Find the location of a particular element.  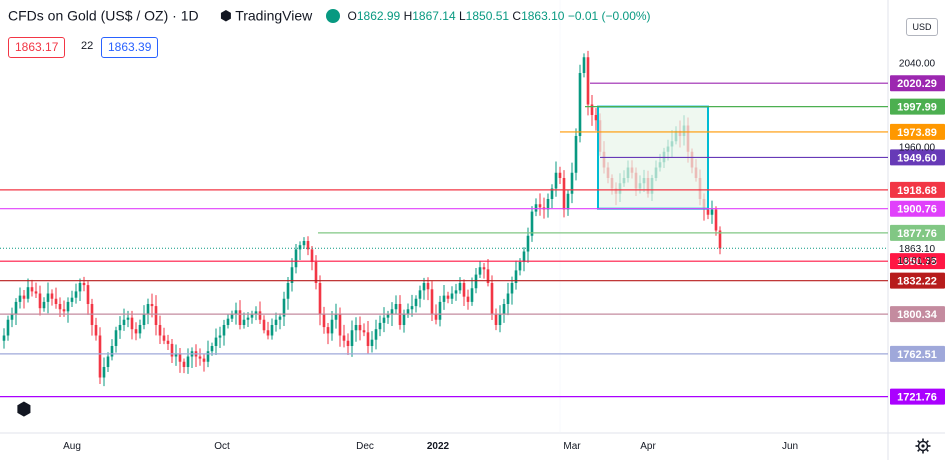

level-price-label: 1949.60 is located at coordinates (917, 158).